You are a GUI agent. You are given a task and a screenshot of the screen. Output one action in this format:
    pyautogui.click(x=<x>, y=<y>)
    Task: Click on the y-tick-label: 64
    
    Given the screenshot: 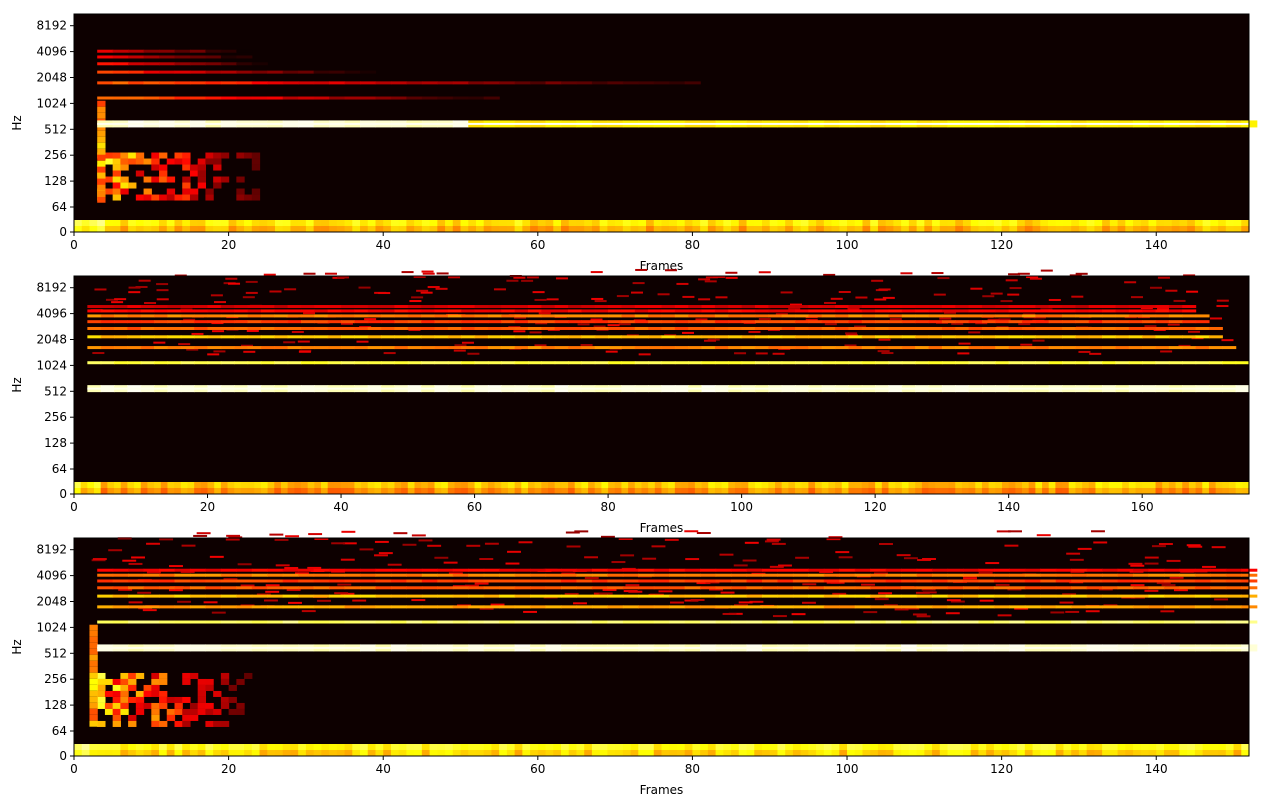 What is the action you would take?
    pyautogui.click(x=59, y=469)
    